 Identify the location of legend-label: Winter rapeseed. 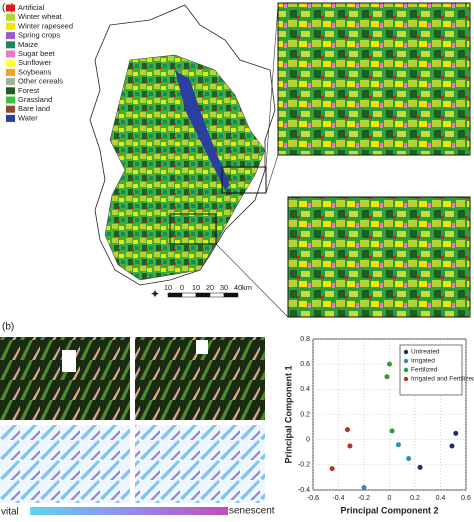
(45, 25).